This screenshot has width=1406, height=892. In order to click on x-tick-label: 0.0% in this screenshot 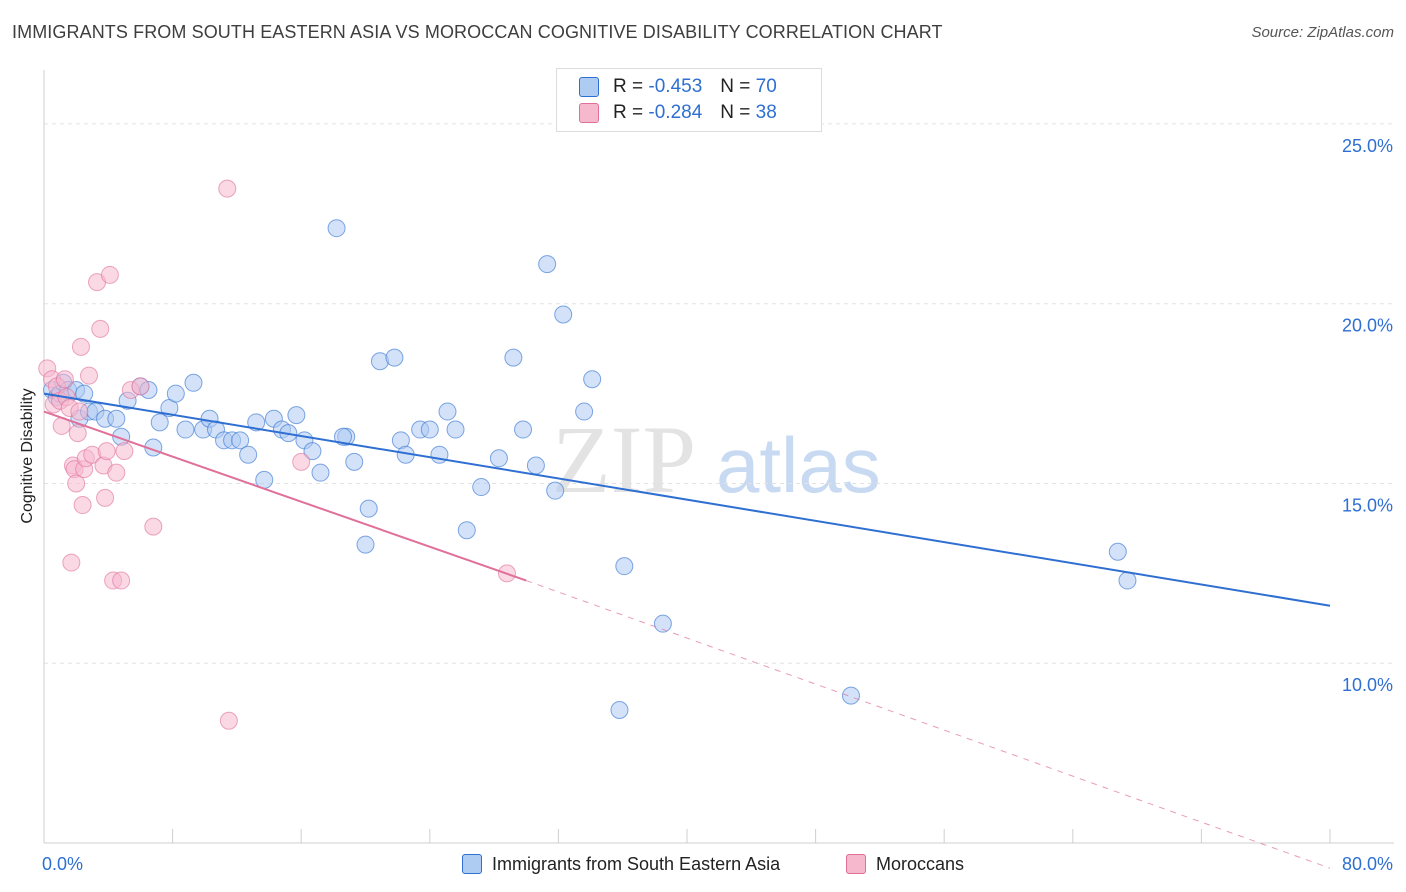, I will do `click(62, 864)`.